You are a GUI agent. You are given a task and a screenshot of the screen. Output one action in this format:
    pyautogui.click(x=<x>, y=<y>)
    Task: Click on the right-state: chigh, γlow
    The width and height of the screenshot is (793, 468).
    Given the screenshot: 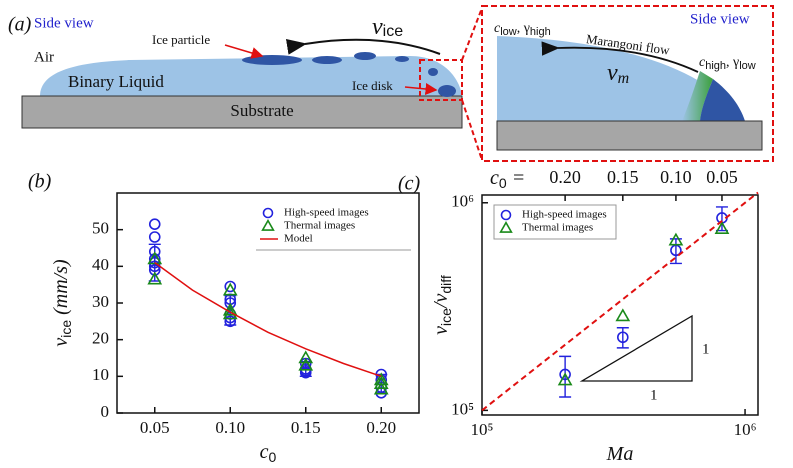 What is the action you would take?
    pyautogui.click(x=727, y=63)
    